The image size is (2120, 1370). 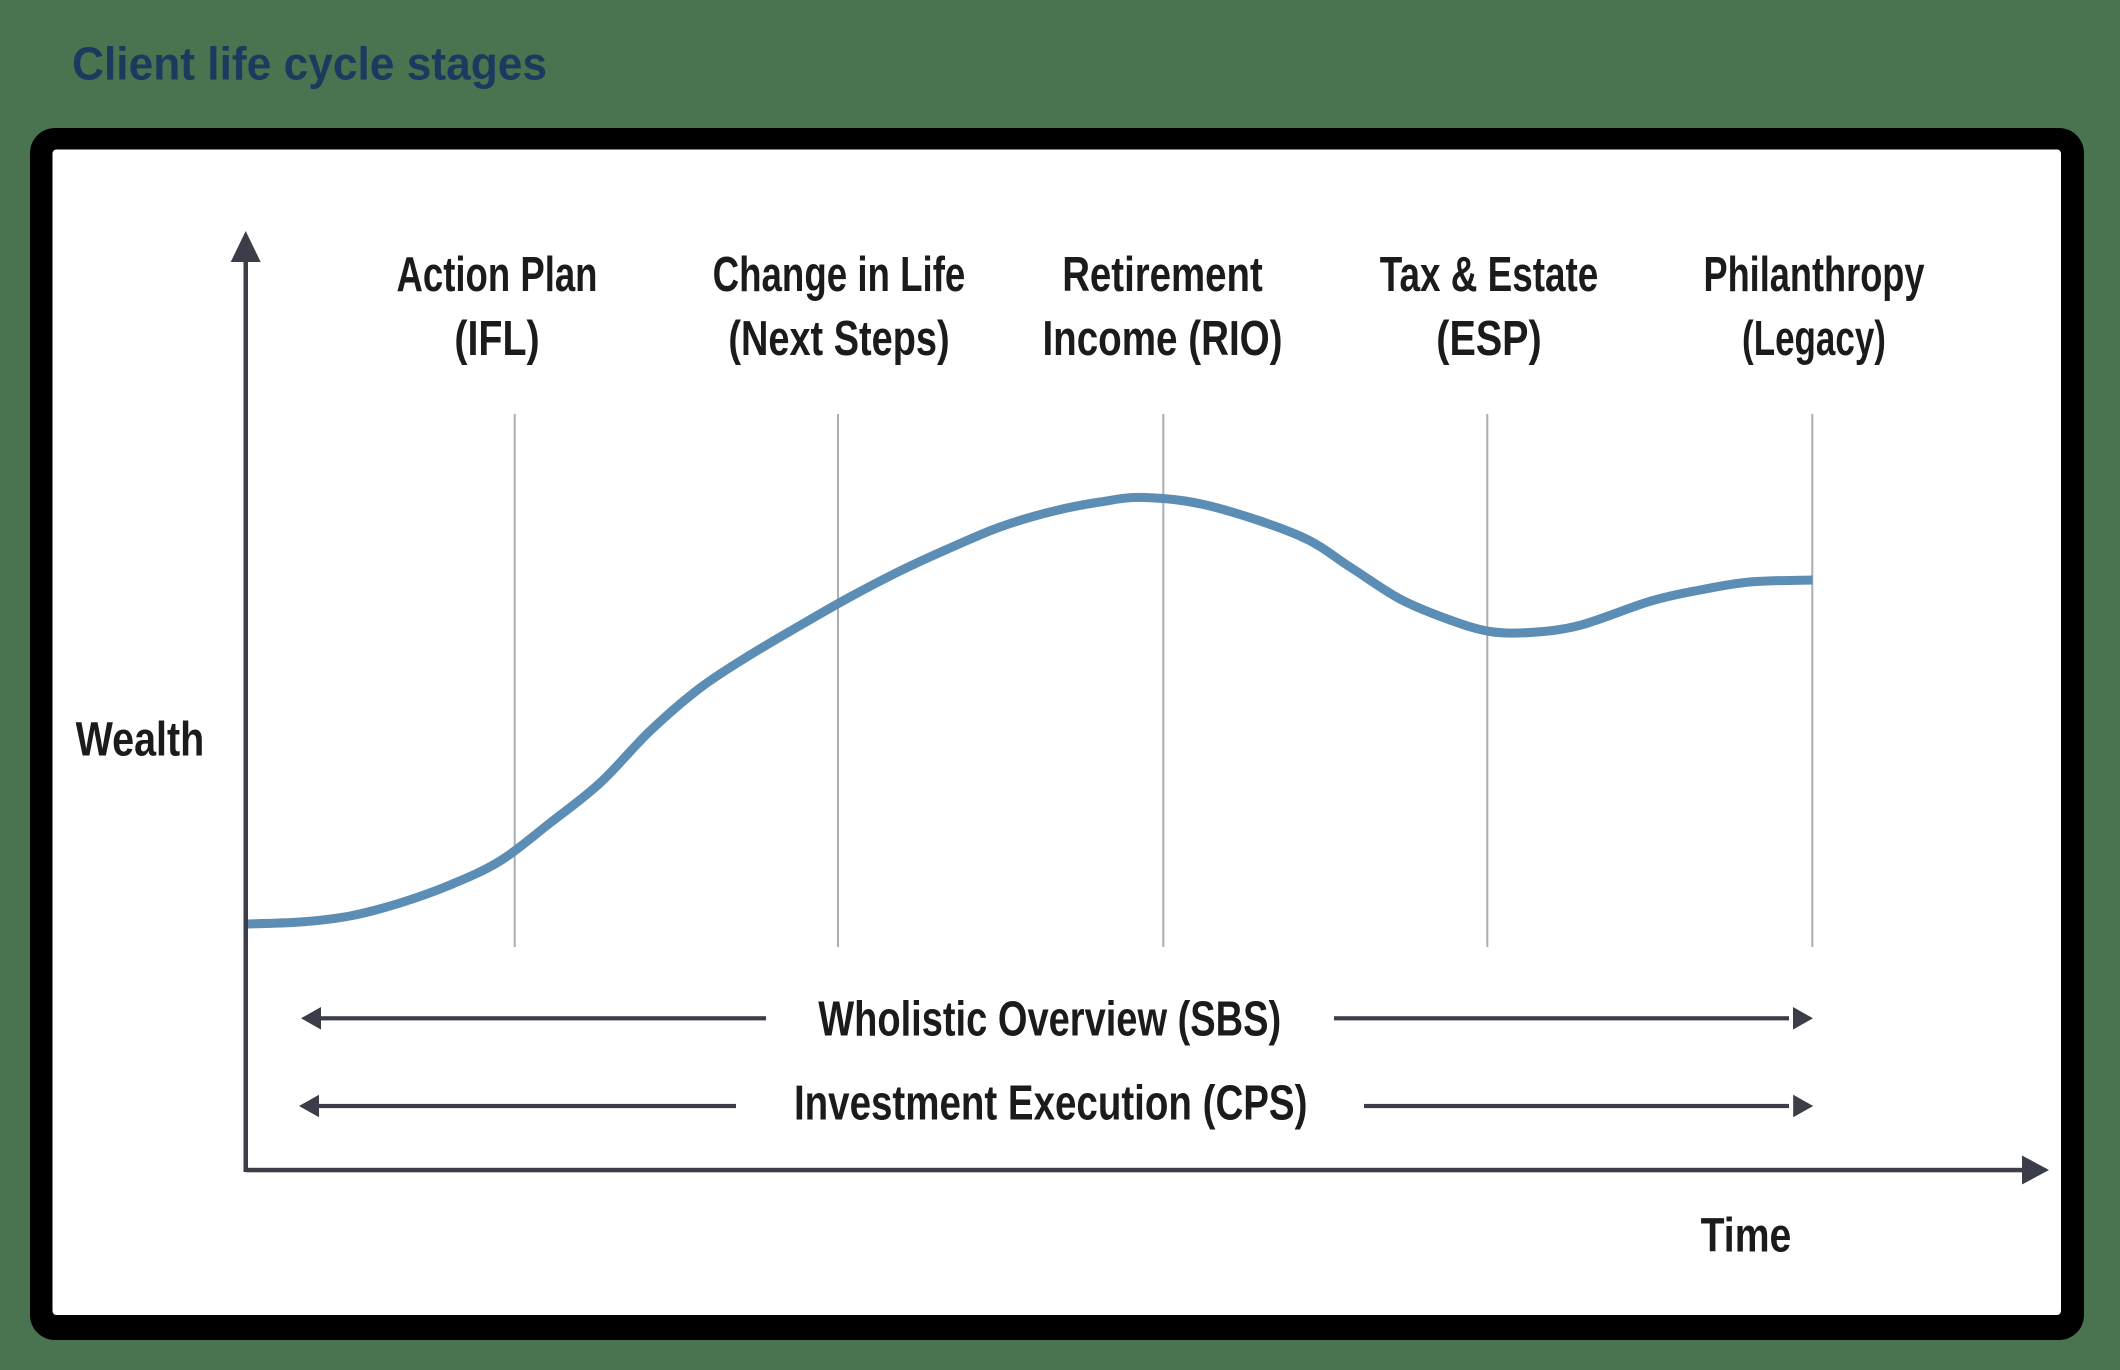 I want to click on svg-text: Income (RIO), so click(x=1162, y=339).